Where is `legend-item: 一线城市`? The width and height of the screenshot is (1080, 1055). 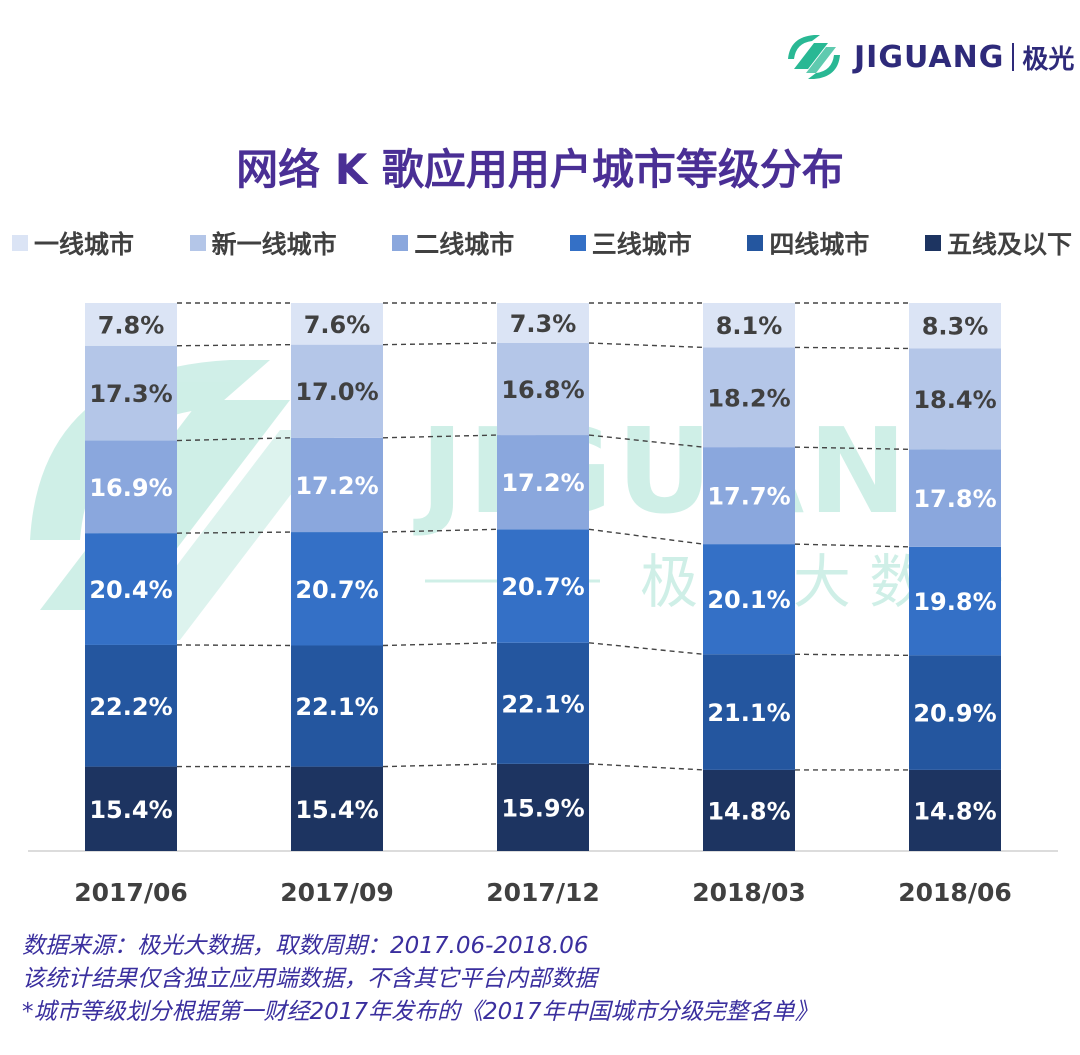 legend-item: 一线城市 is located at coordinates (73, 243).